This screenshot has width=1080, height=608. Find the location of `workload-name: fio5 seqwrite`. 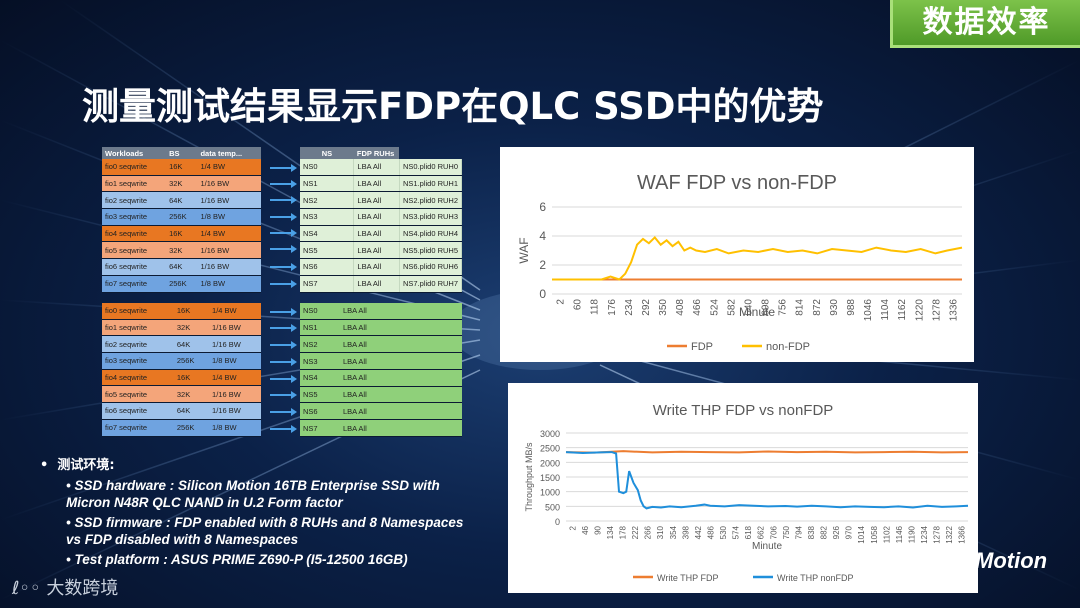

workload-name: fio5 seqwrite is located at coordinates (134, 250).